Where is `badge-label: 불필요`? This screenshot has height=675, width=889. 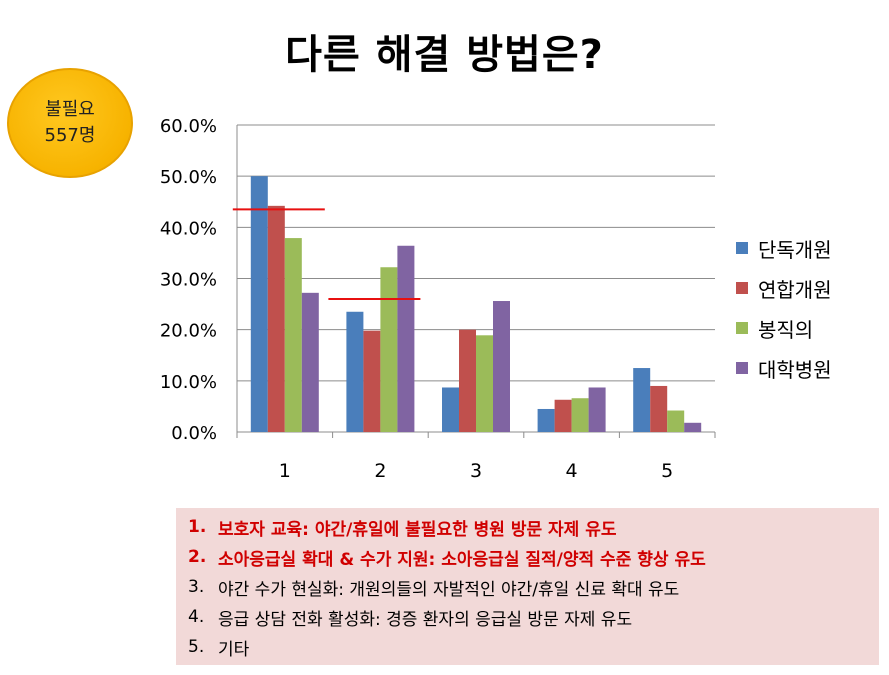
badge-label: 불필요 is located at coordinates (70, 109).